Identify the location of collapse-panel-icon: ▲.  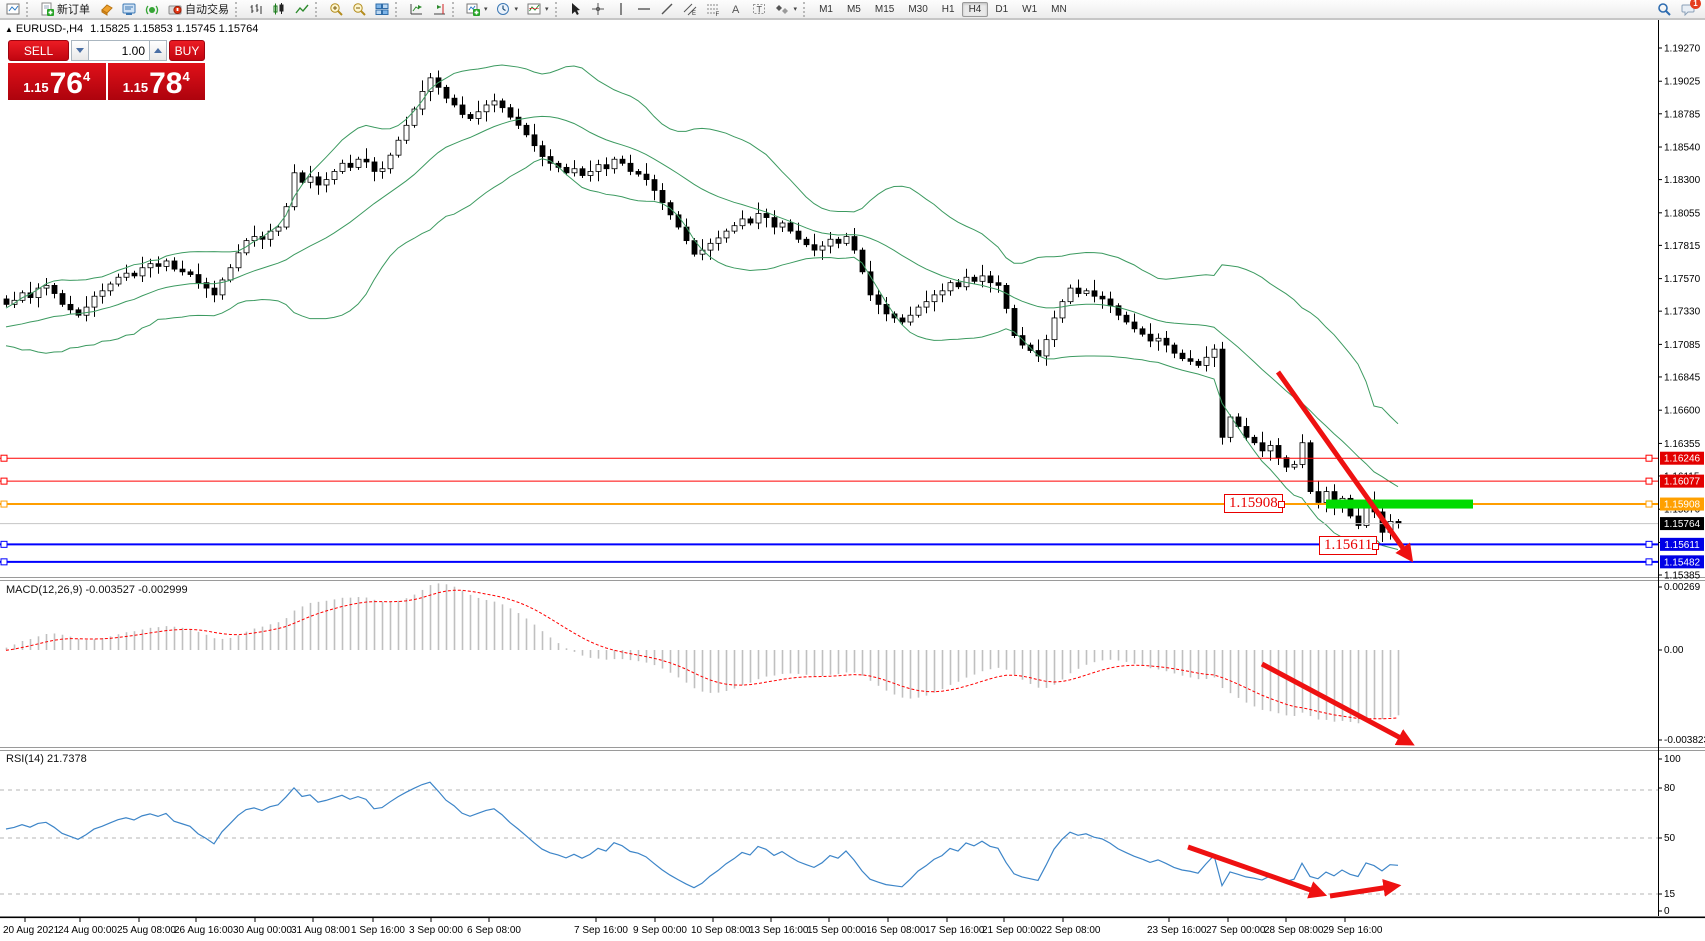
(9, 29).